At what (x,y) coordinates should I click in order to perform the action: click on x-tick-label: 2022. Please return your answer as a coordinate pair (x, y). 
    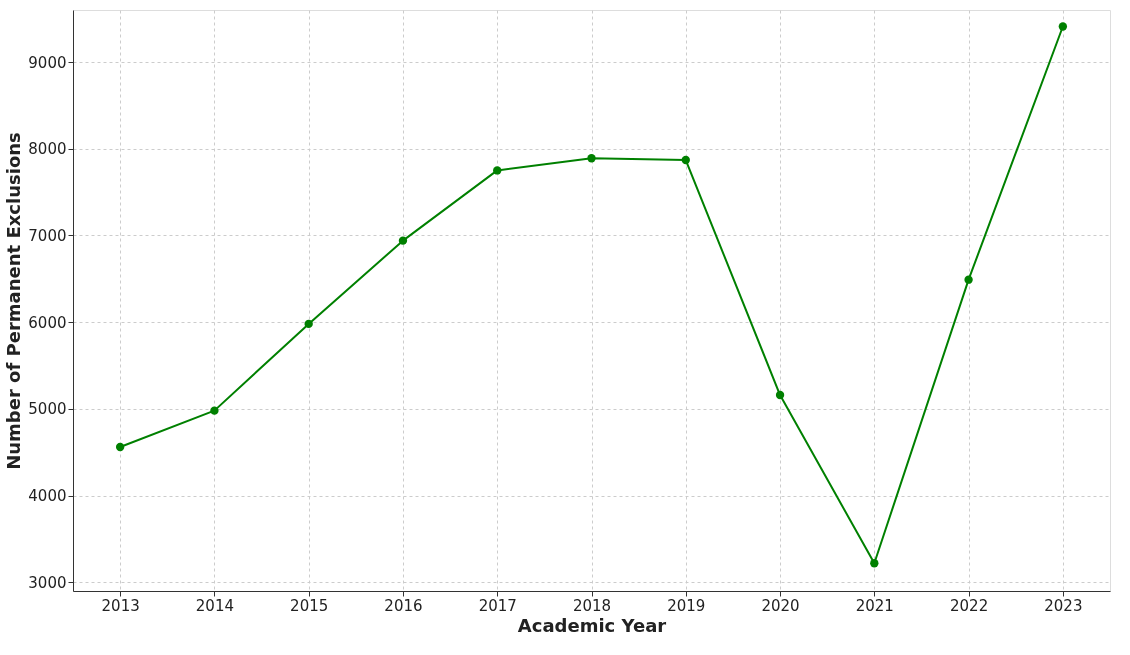
    Looking at the image, I should click on (969, 605).